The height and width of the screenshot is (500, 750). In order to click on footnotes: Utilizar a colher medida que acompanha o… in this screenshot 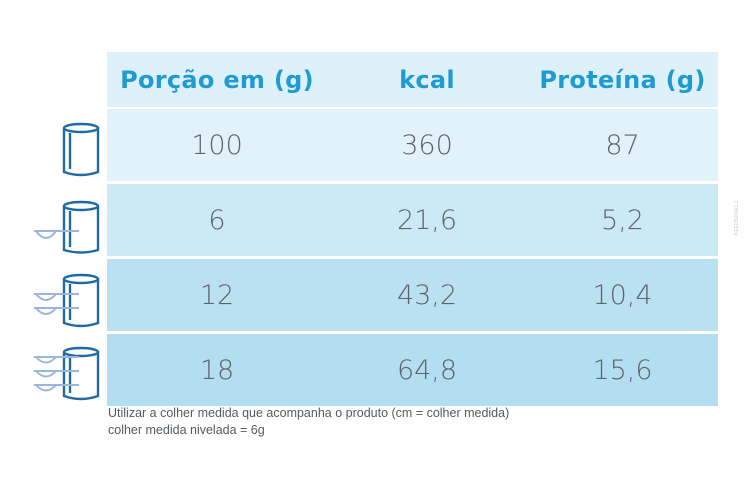, I will do `click(308, 422)`.